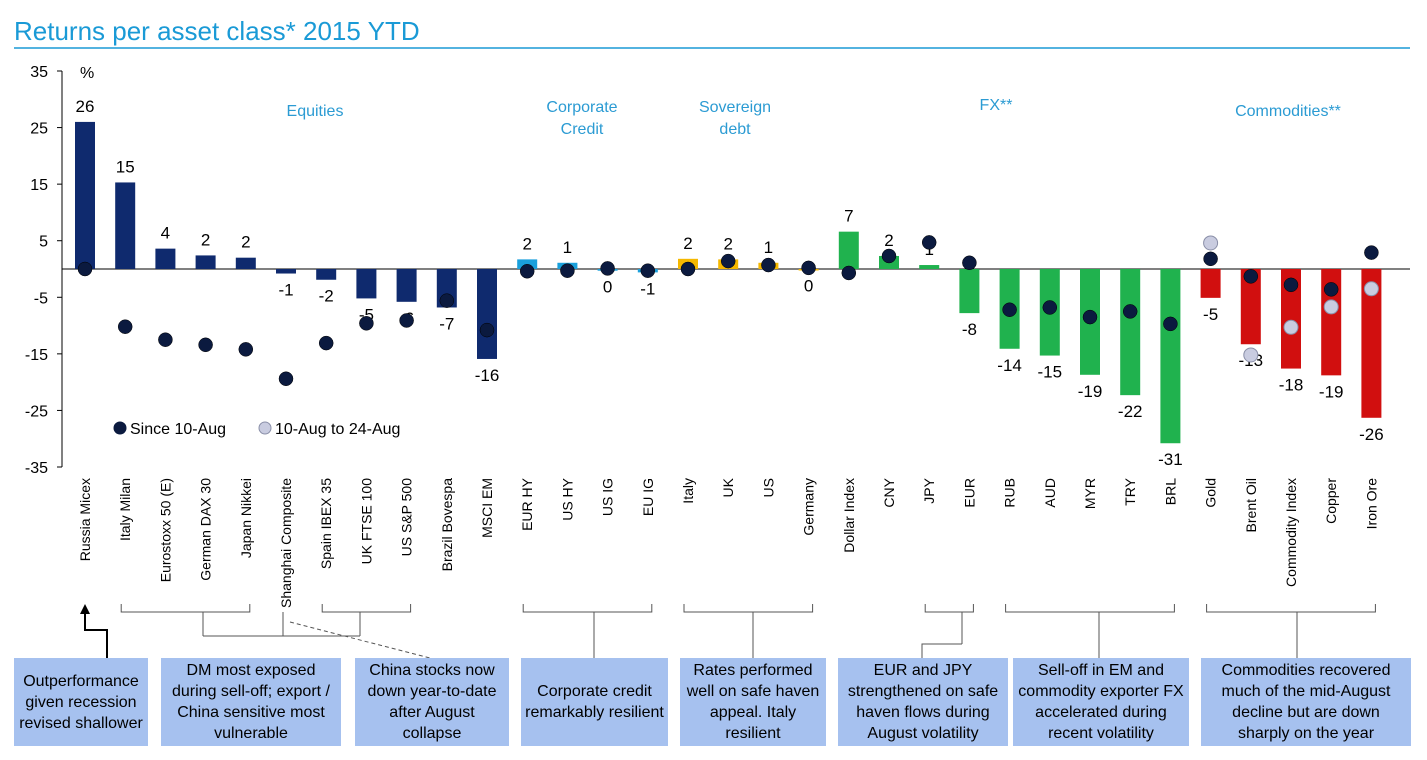 The width and height of the screenshot is (1427, 760). What do you see at coordinates (1331, 501) in the screenshot?
I see `category-label: Copper` at bounding box center [1331, 501].